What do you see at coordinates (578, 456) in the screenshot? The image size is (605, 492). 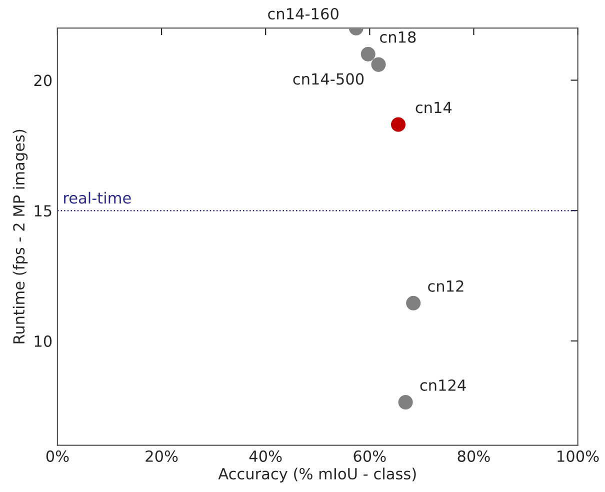 I see `x-tick-label: 100%` at bounding box center [578, 456].